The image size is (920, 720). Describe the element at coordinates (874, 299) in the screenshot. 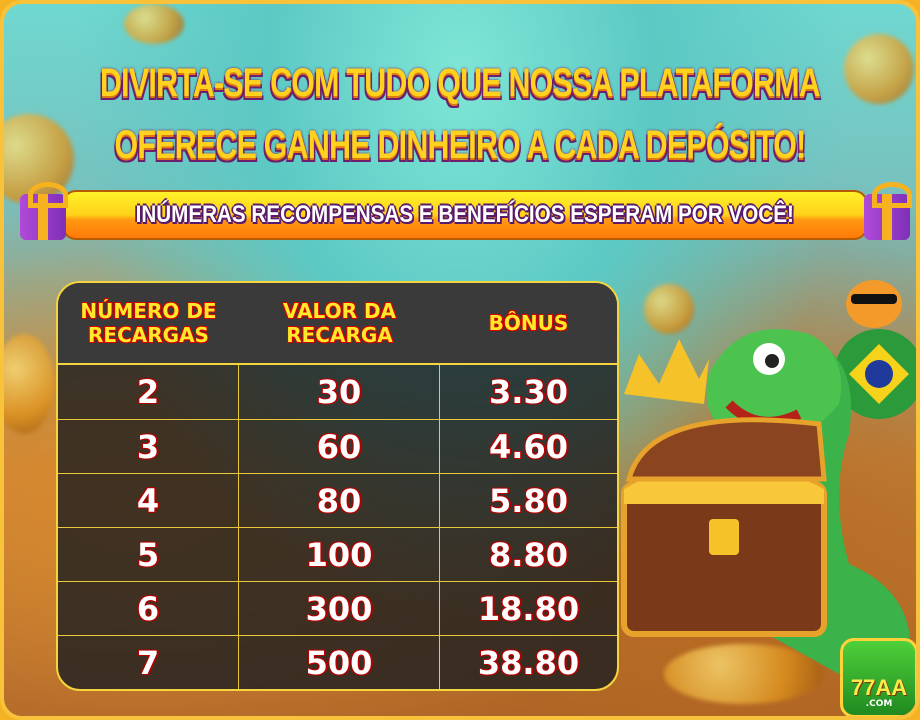

I see `sunglasses-icon` at that location.